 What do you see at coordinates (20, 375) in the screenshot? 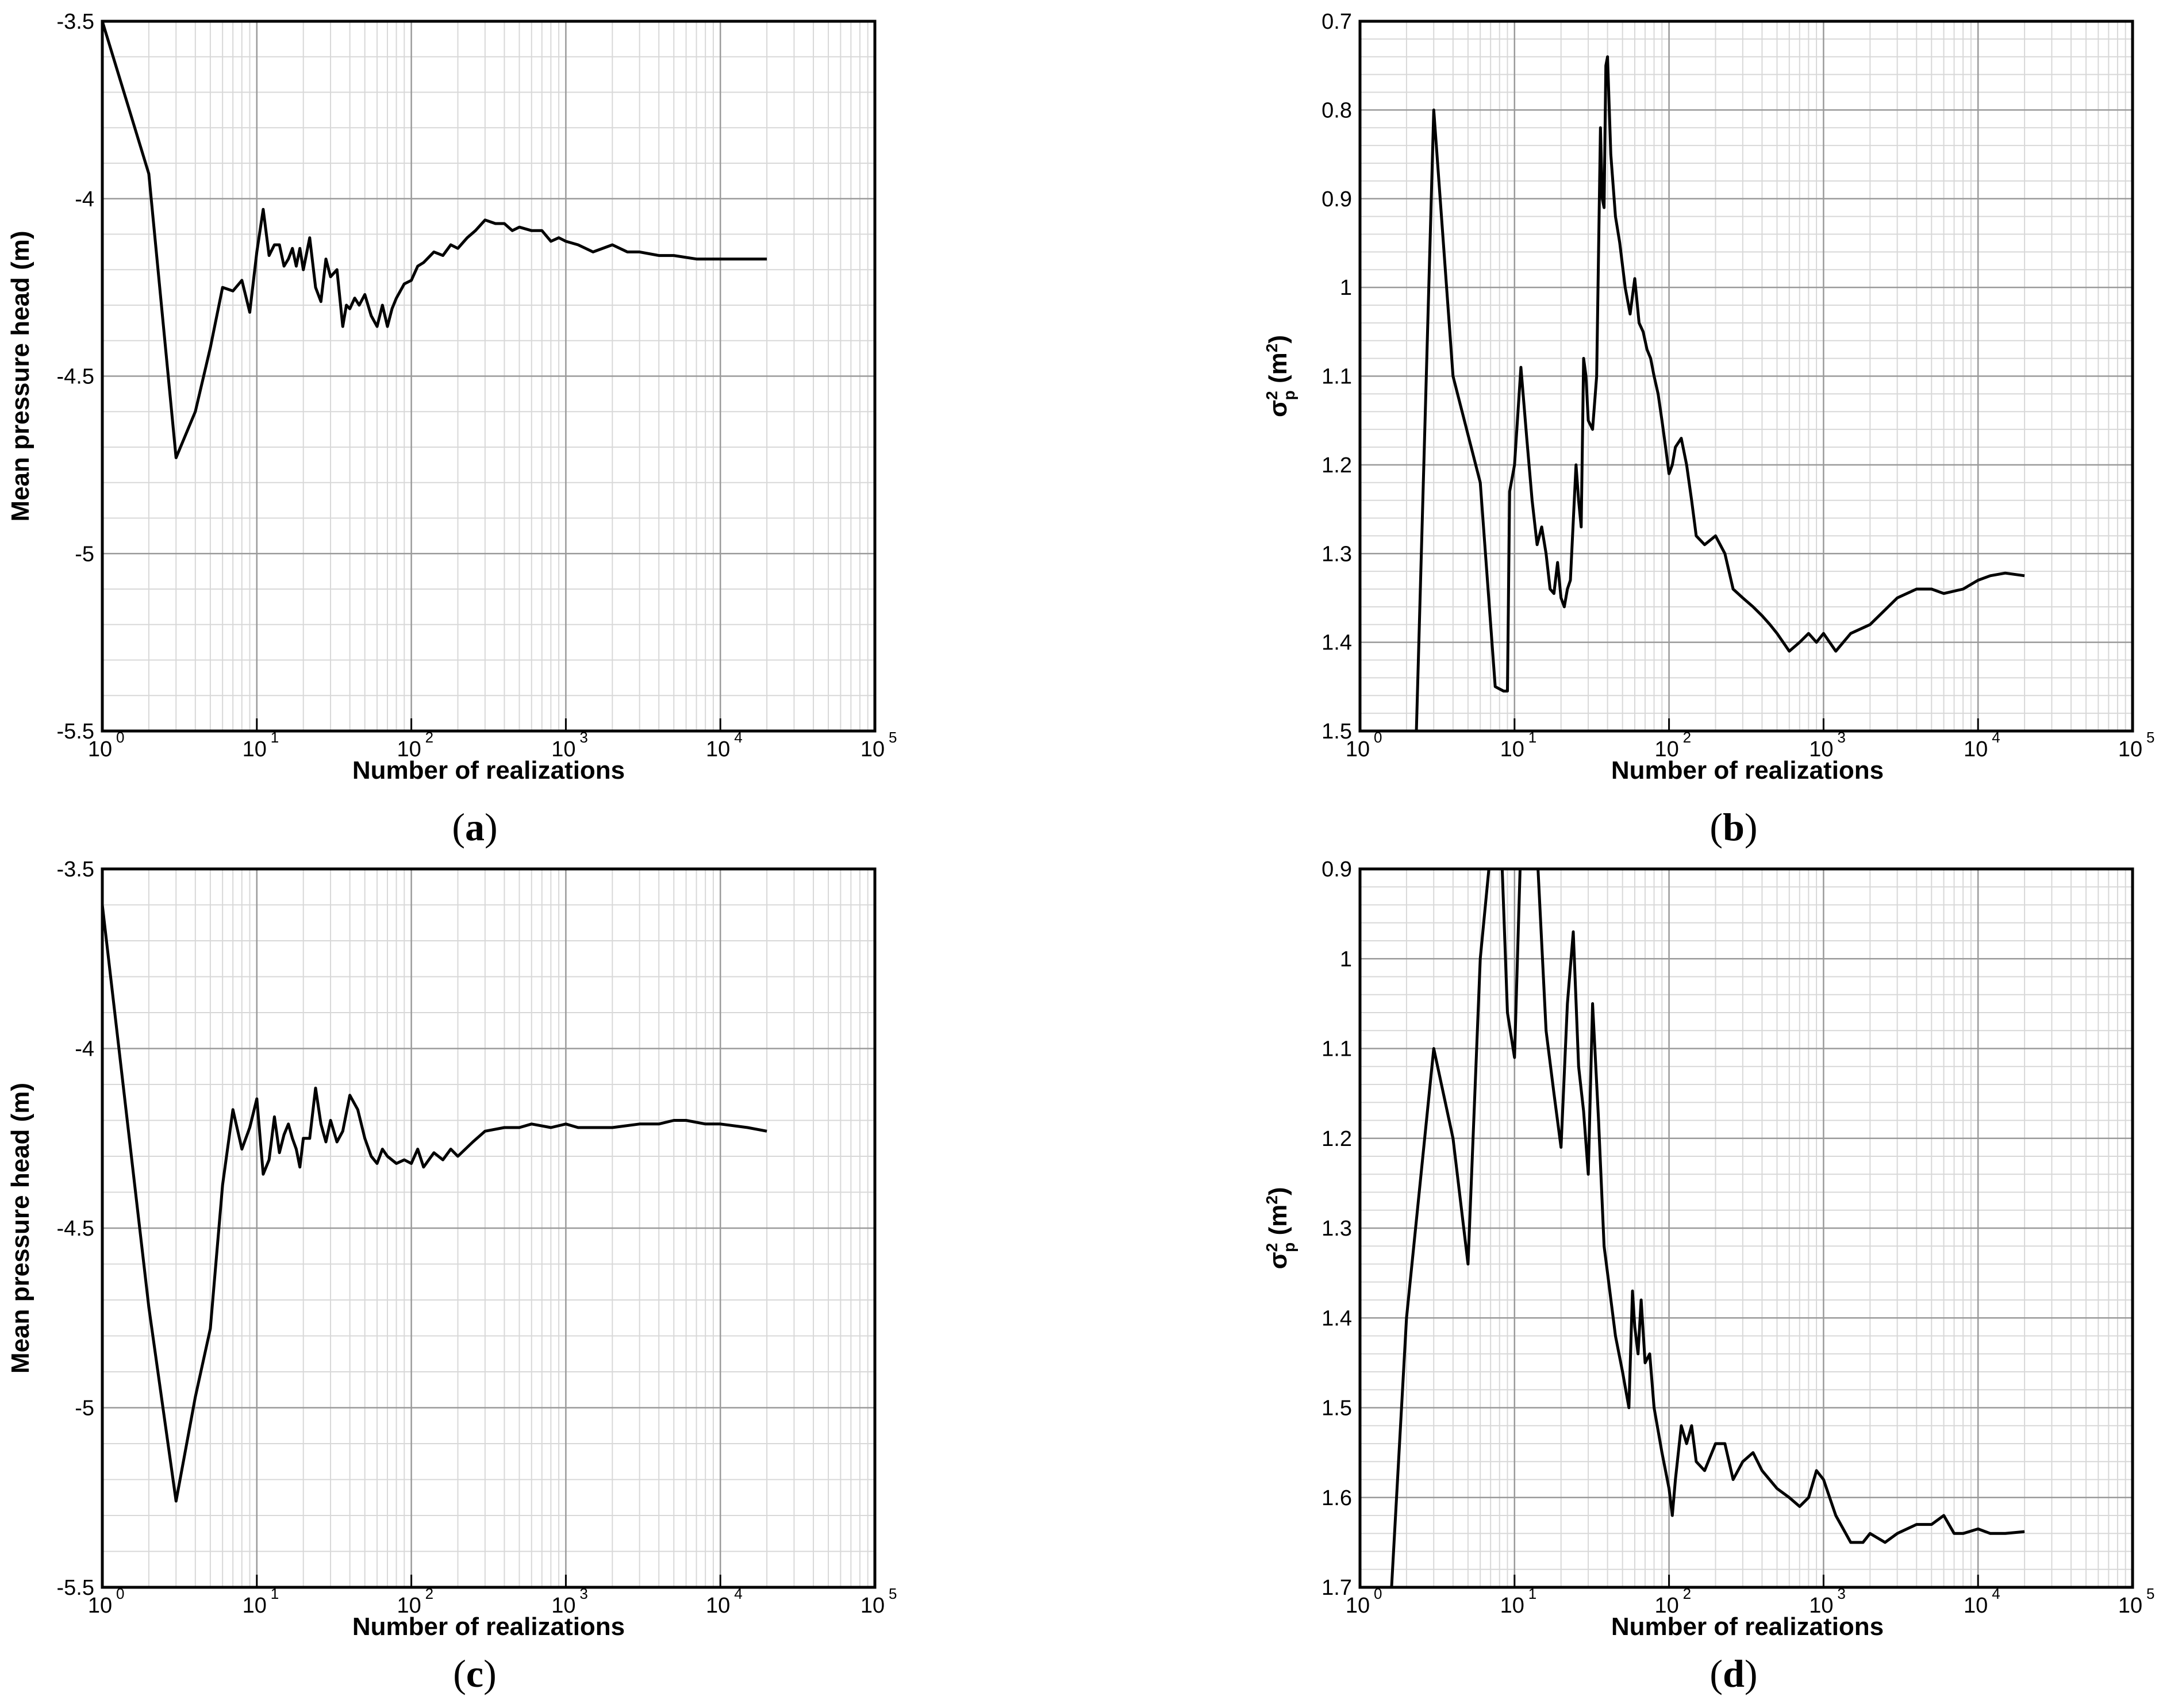
I see `y-axis-label: Mean pressure head (m)` at bounding box center [20, 375].